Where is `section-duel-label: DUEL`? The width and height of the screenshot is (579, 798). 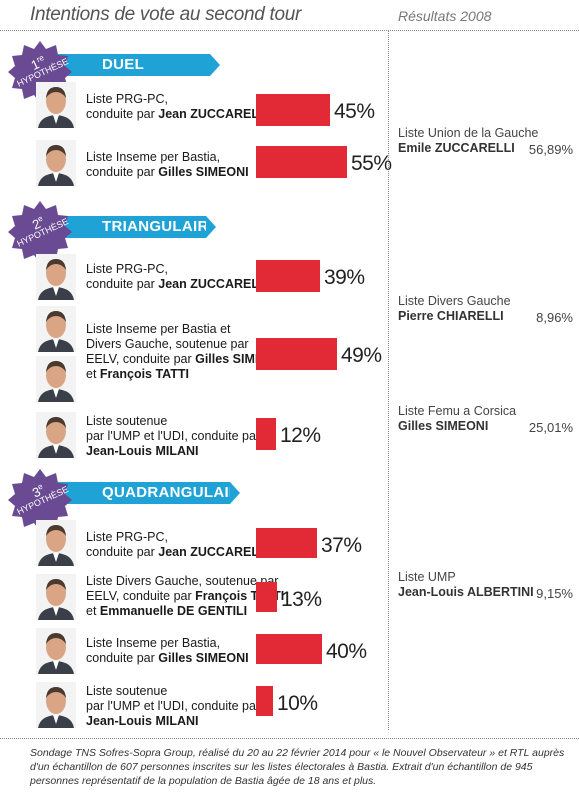 section-duel-label: DUEL is located at coordinates (123, 64).